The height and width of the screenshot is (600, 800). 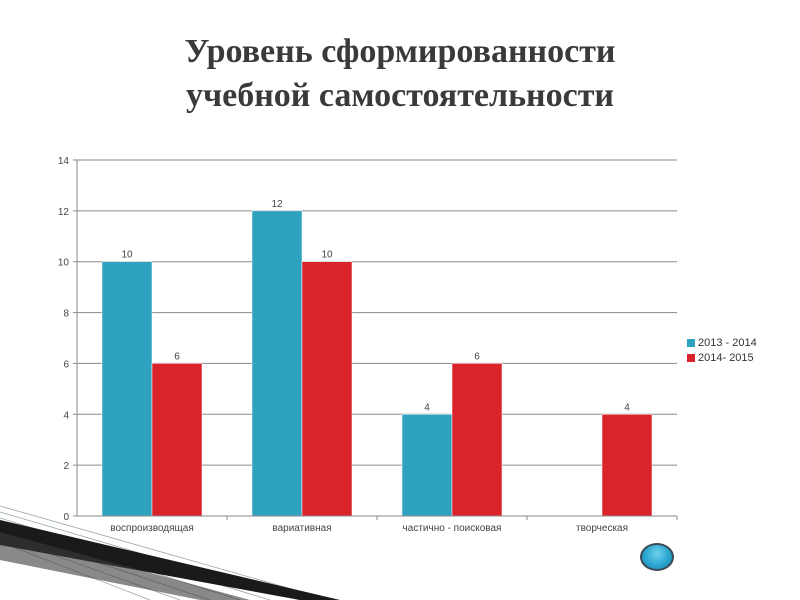 I want to click on y-tick-label: 4, so click(x=66, y=415).